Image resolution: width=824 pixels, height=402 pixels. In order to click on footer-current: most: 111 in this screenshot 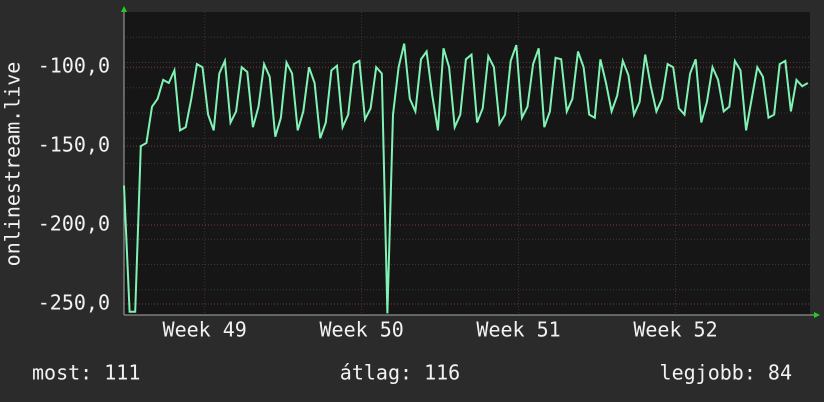, I will do `click(86, 373)`.